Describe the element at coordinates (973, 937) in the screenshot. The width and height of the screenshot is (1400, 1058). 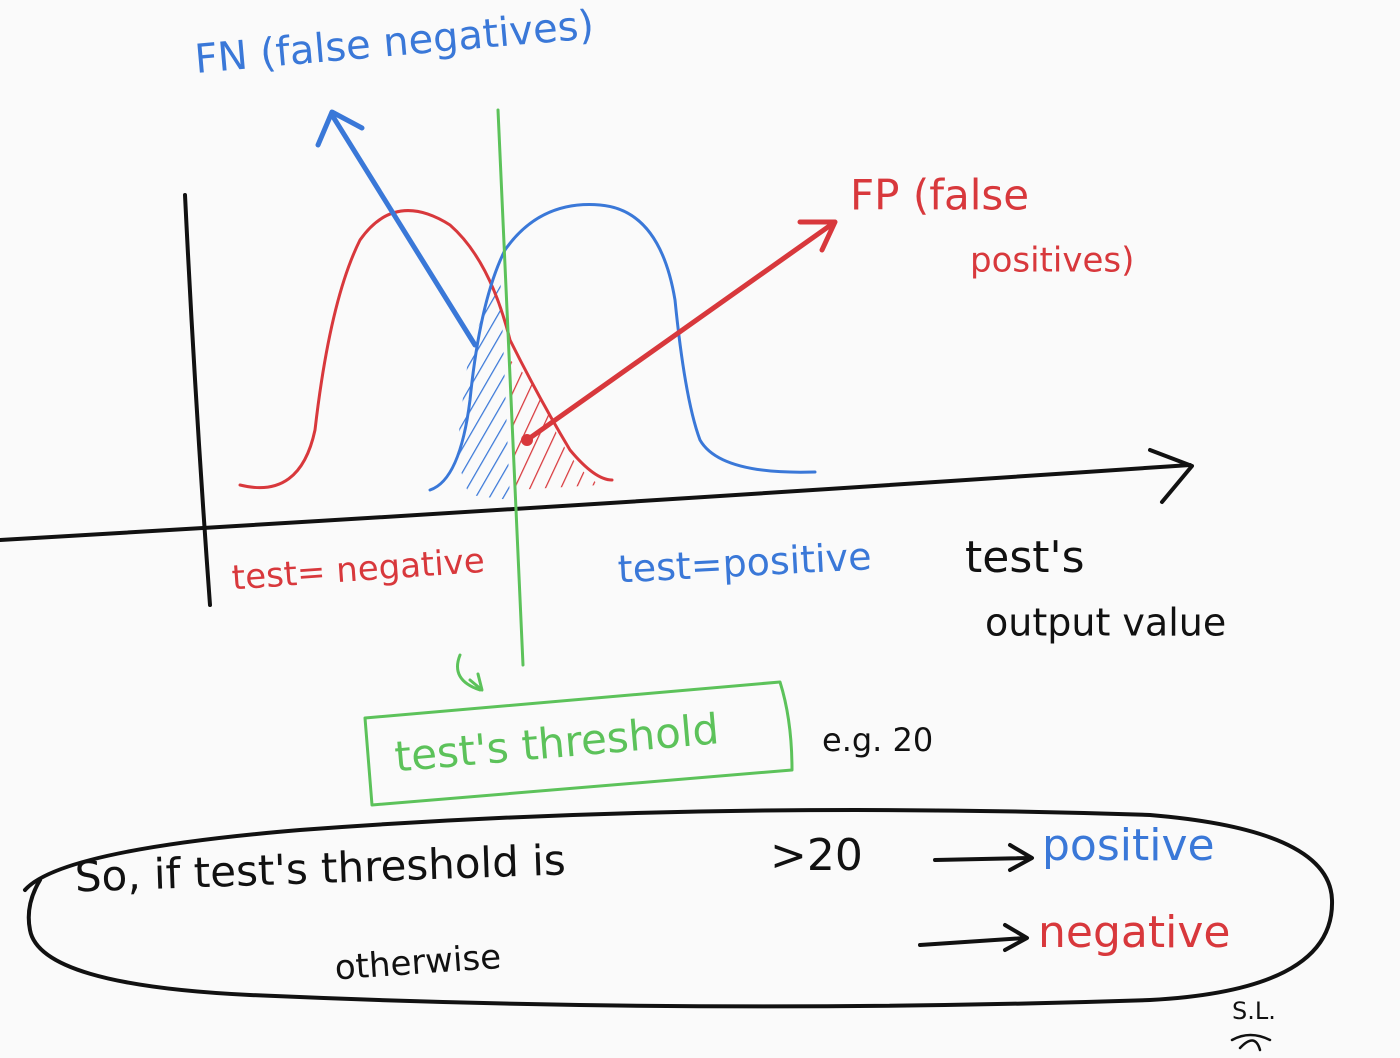
I see `negative-arrow` at that location.